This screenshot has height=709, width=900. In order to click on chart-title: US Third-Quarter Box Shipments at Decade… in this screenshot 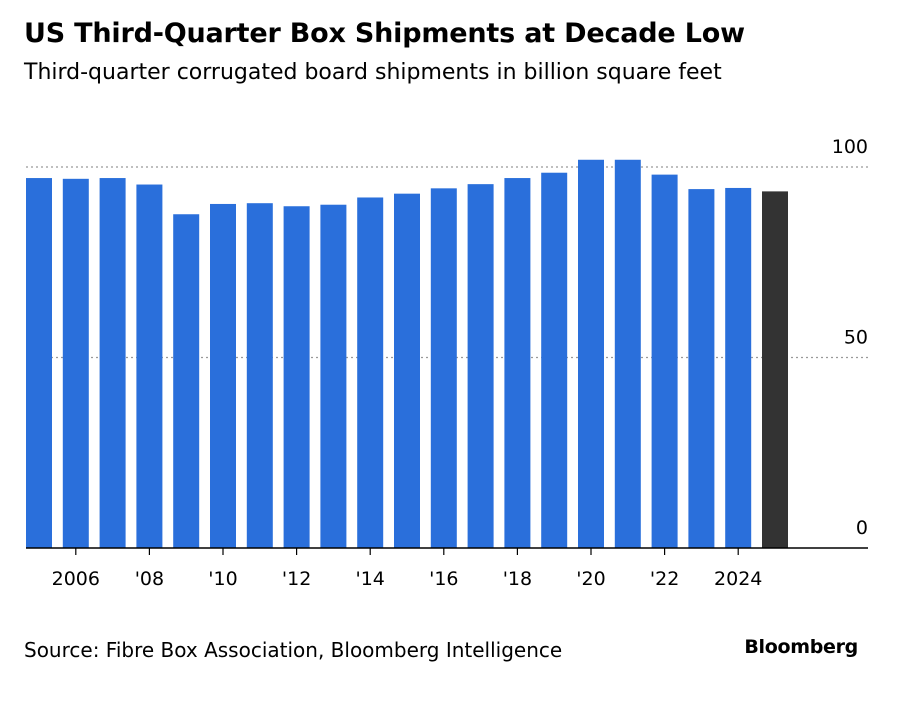, I will do `click(384, 33)`.